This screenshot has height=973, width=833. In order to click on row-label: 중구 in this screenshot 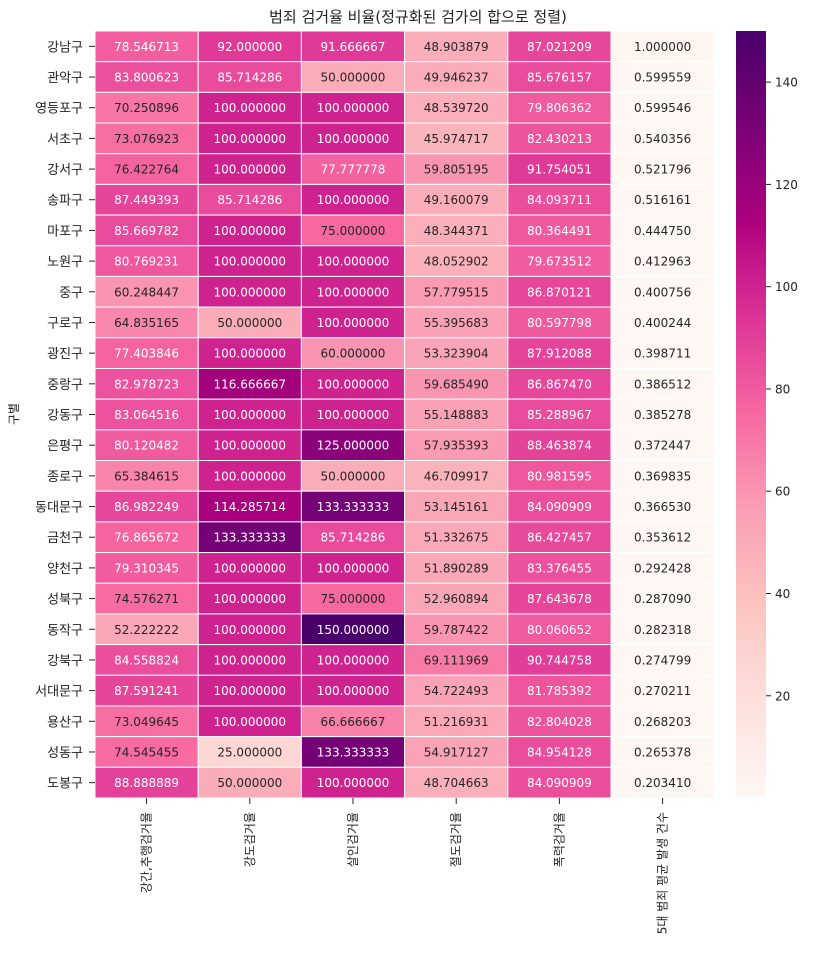, I will do `click(71, 293)`.